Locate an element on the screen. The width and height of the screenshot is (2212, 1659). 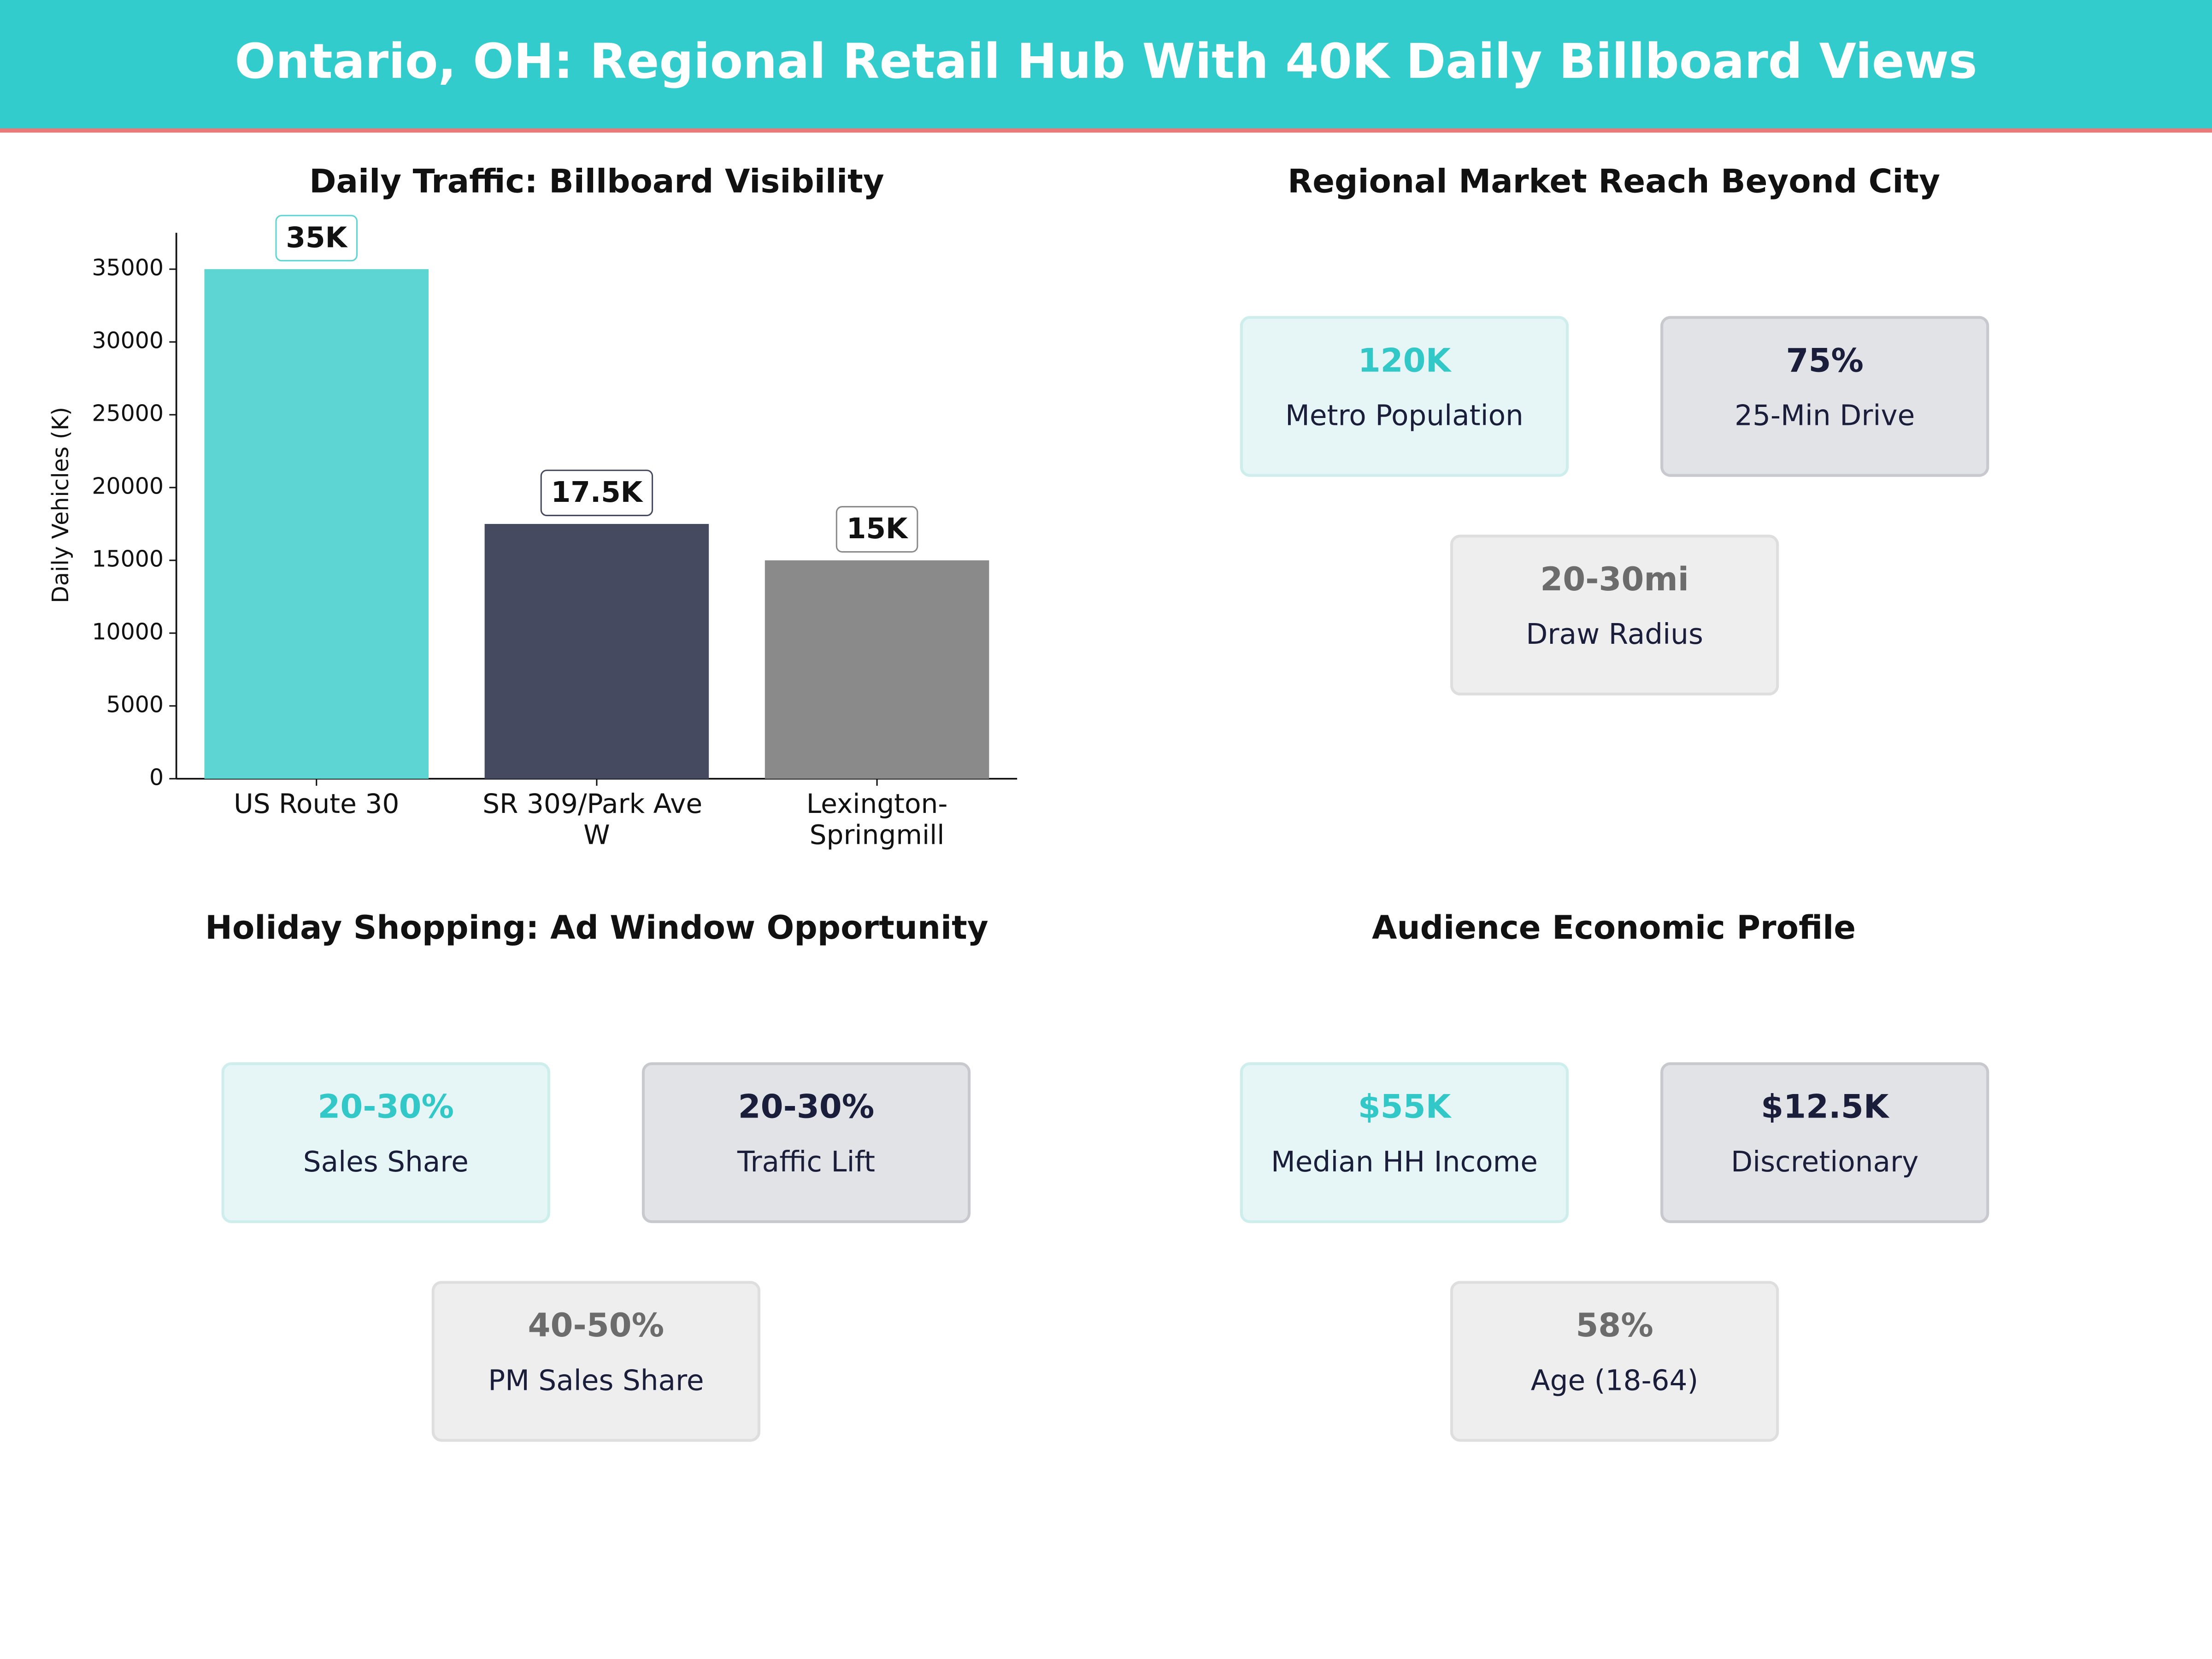
value-label: 35K is located at coordinates (317, 237).